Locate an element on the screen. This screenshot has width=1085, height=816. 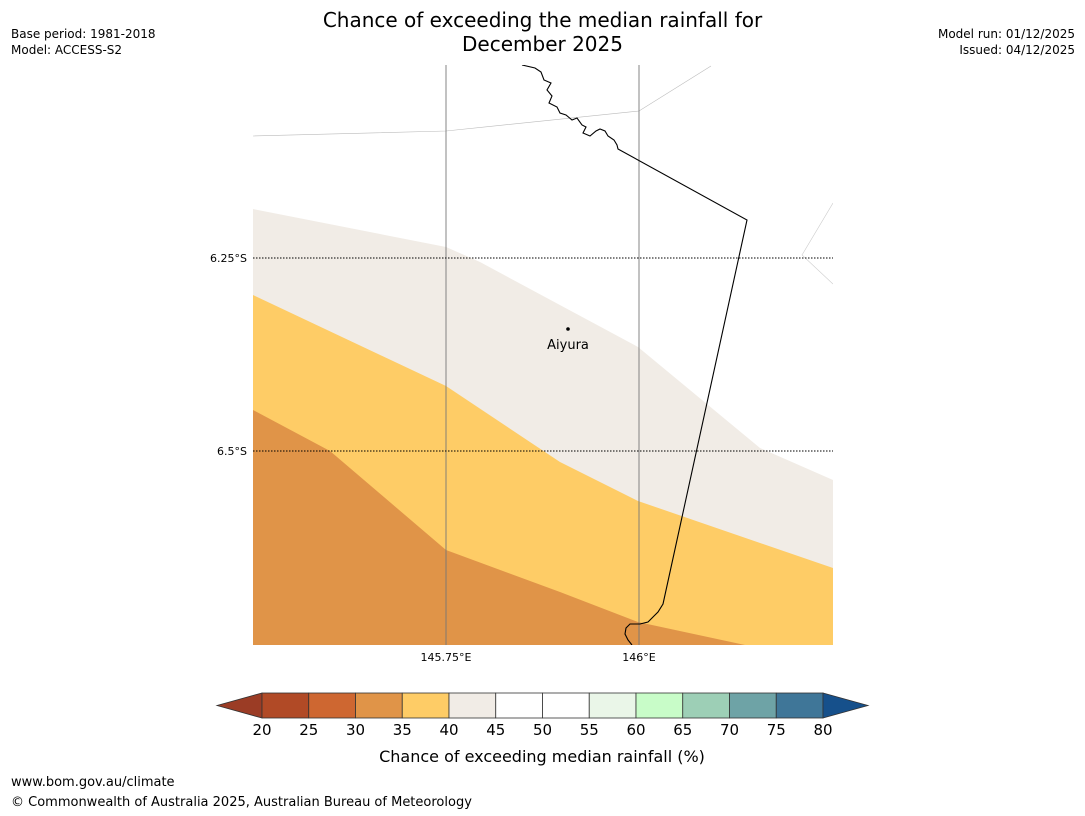
colorbar-tick-label: 75 is located at coordinates (776, 730).